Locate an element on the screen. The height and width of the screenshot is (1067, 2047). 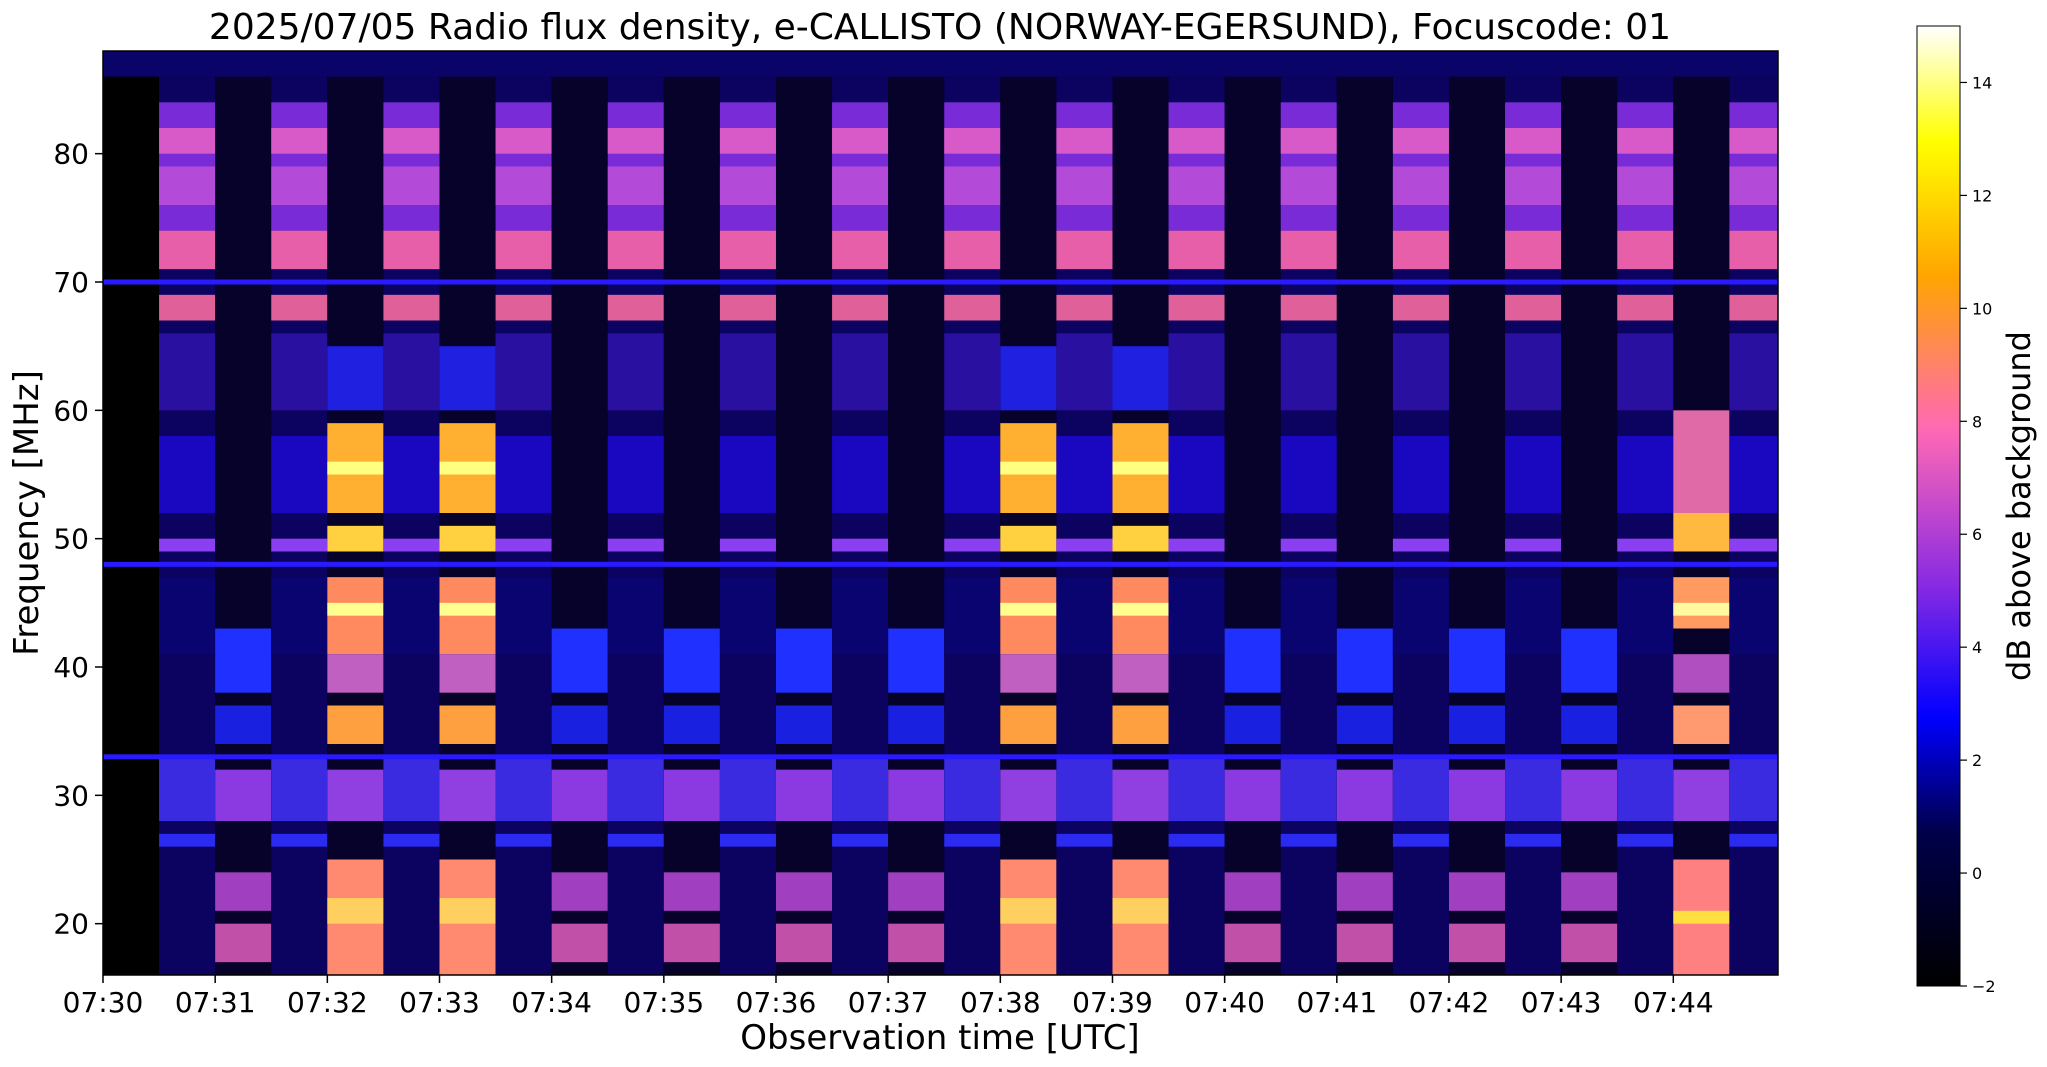
colorbar-tick-label: −2 is located at coordinates (1984, 986).